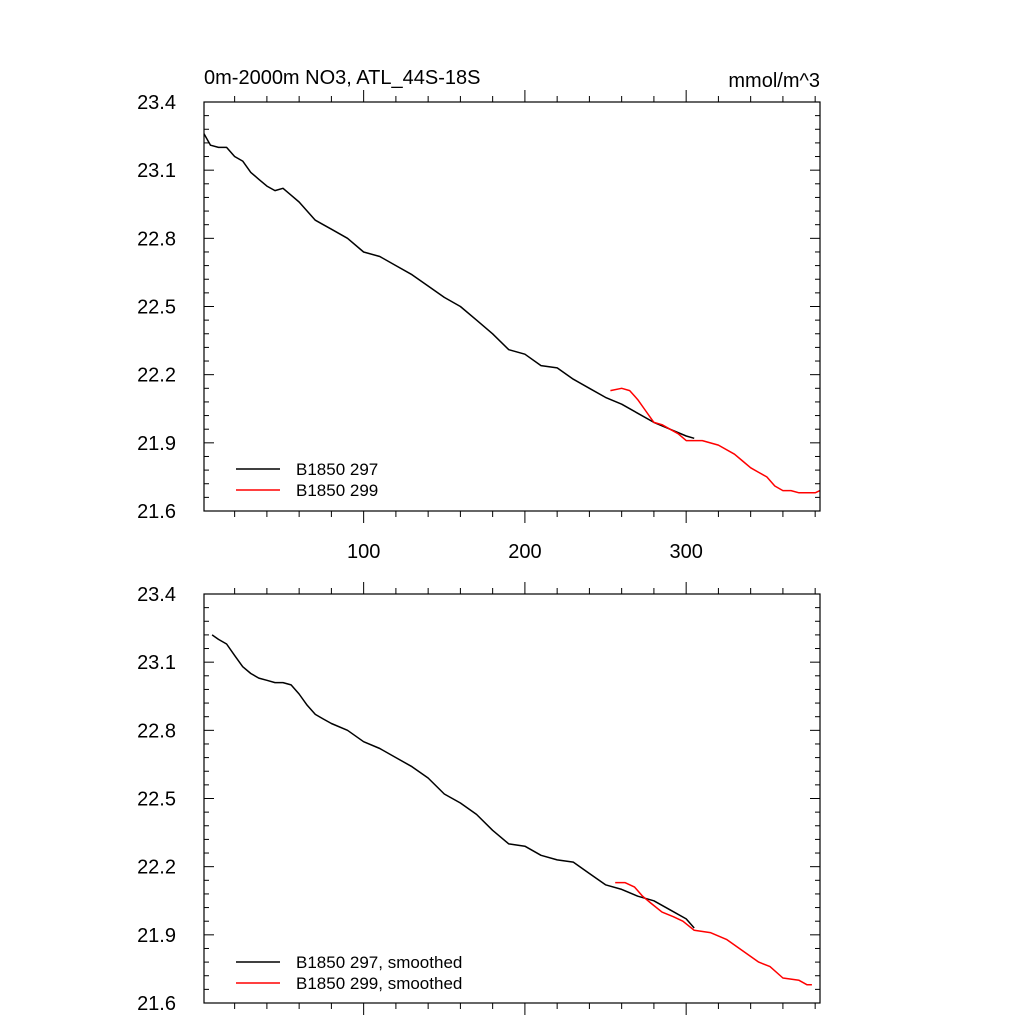 The width and height of the screenshot is (1024, 1024). What do you see at coordinates (156, 731) in the screenshot?
I see `bottom-y-tick-label: 22.8` at bounding box center [156, 731].